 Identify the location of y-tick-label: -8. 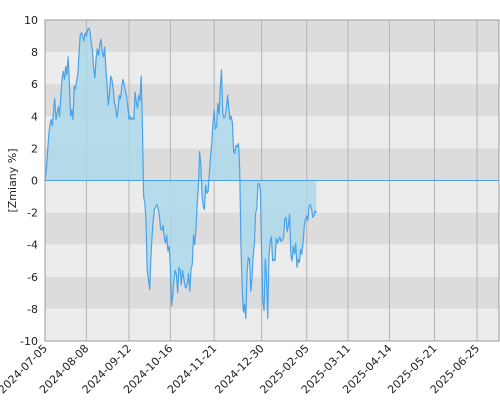
(32, 309).